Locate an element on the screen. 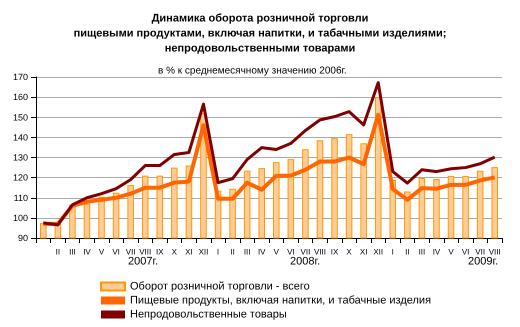 The image size is (520, 327). y-tick-label: 160 is located at coordinates (20, 97).